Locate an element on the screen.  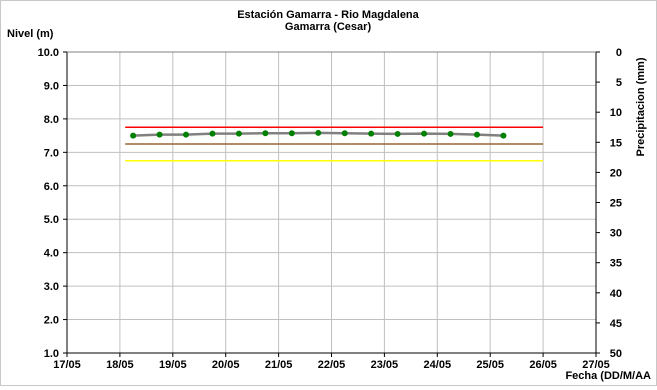
y-tick-label: 3.0 is located at coordinates (51, 287).